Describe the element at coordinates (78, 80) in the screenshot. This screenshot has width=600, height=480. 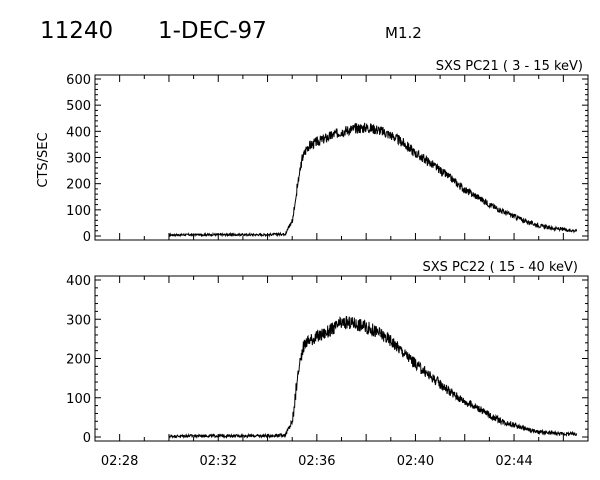
I see `y-tick-label: 600` at that location.